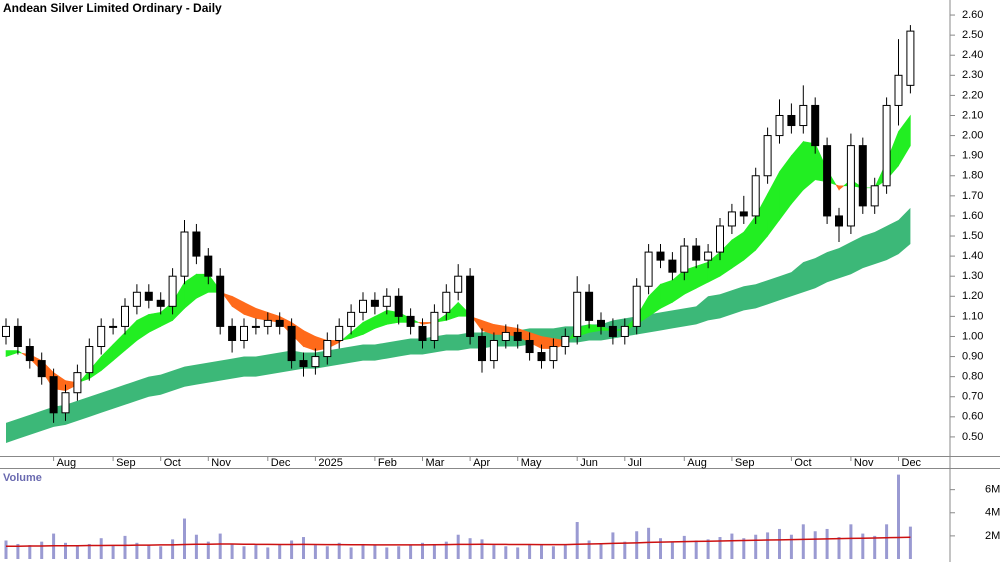 This screenshot has width=1000, height=562. What do you see at coordinates (802, 463) in the screenshot?
I see `x-tick-label: Oct` at bounding box center [802, 463].